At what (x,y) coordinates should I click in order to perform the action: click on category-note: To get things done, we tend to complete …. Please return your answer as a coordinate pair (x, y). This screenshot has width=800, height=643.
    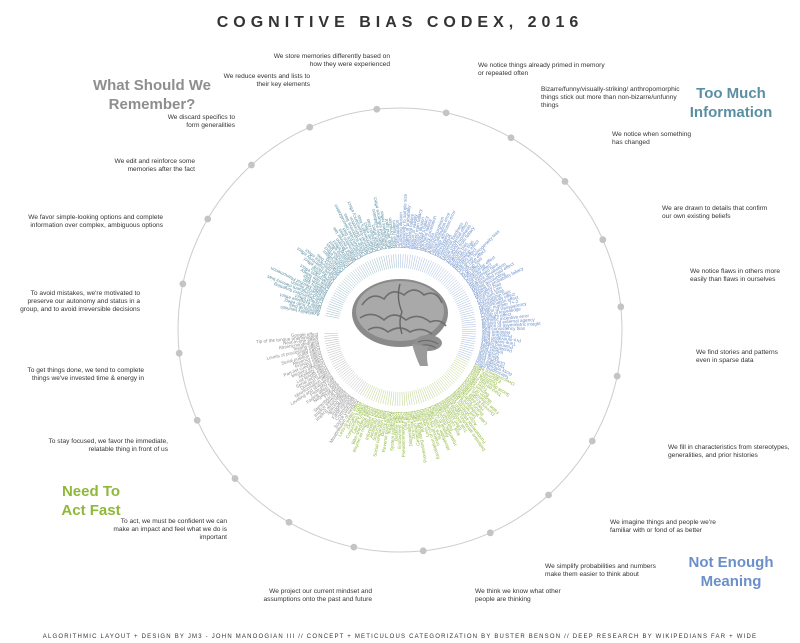
    Looking at the image, I should click on (85, 375).